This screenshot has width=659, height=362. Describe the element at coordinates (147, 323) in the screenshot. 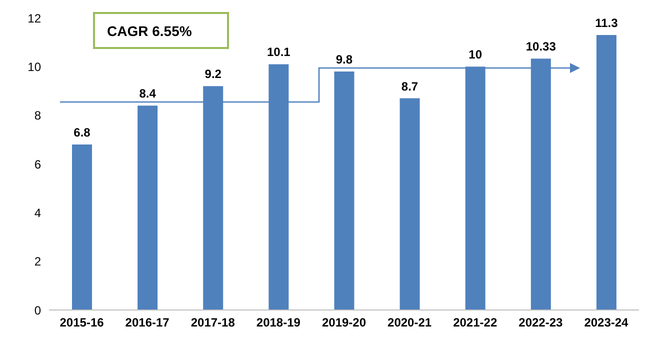

I see `x-tick-label: 2016-17` at that location.